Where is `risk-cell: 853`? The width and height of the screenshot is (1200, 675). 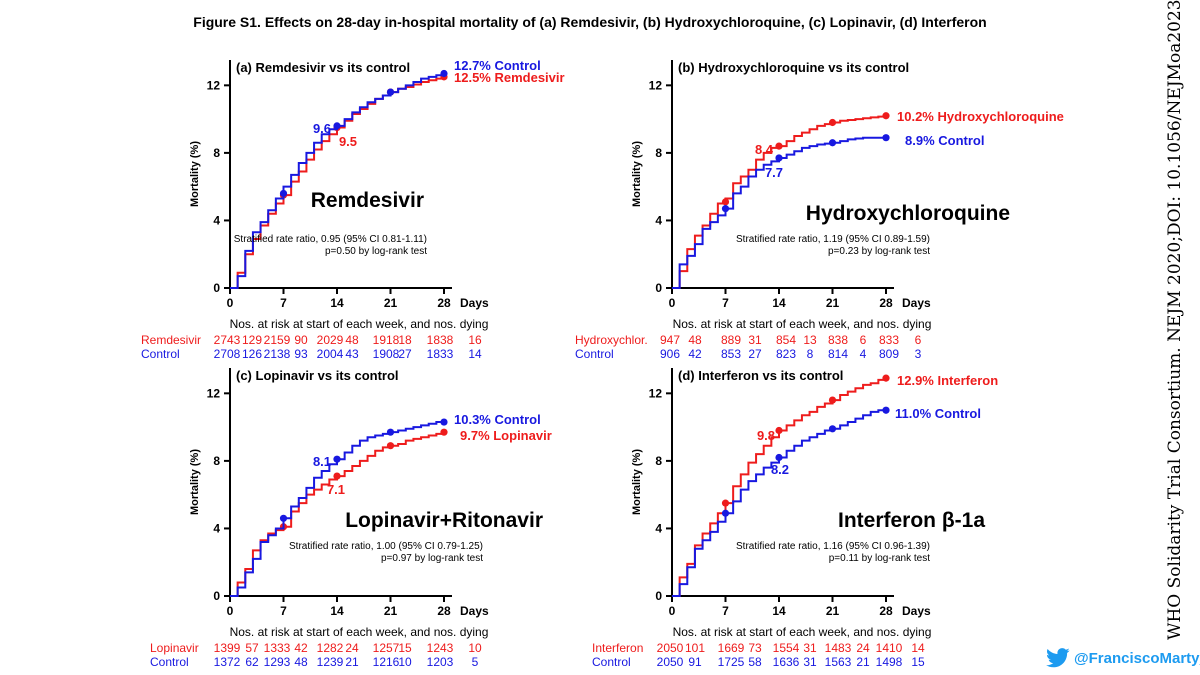 risk-cell: 853 is located at coordinates (731, 354).